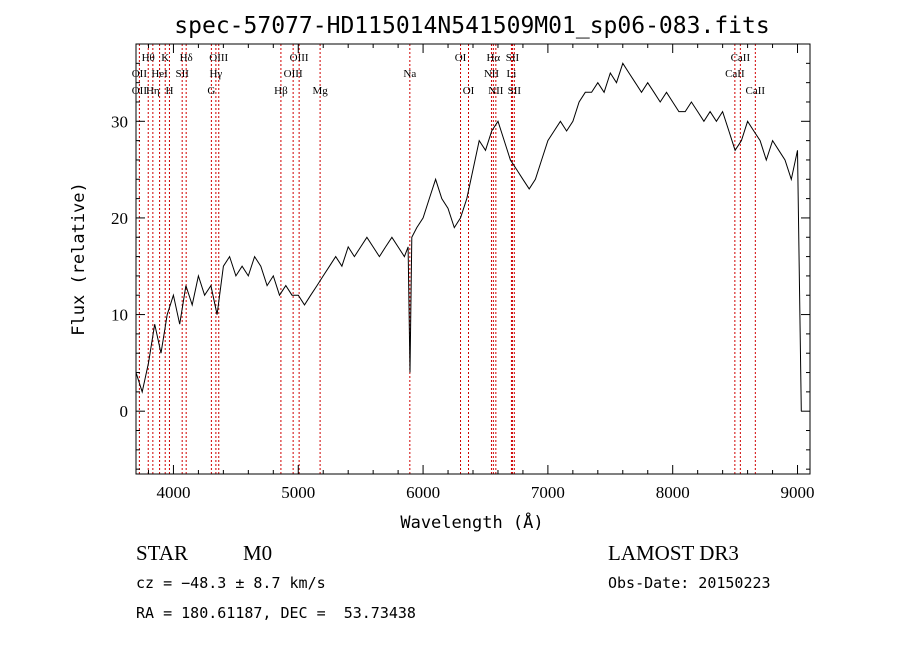 This screenshot has height=649, width=900. What do you see at coordinates (320, 91) in the screenshot?
I see `line-label: Mg` at bounding box center [320, 91].